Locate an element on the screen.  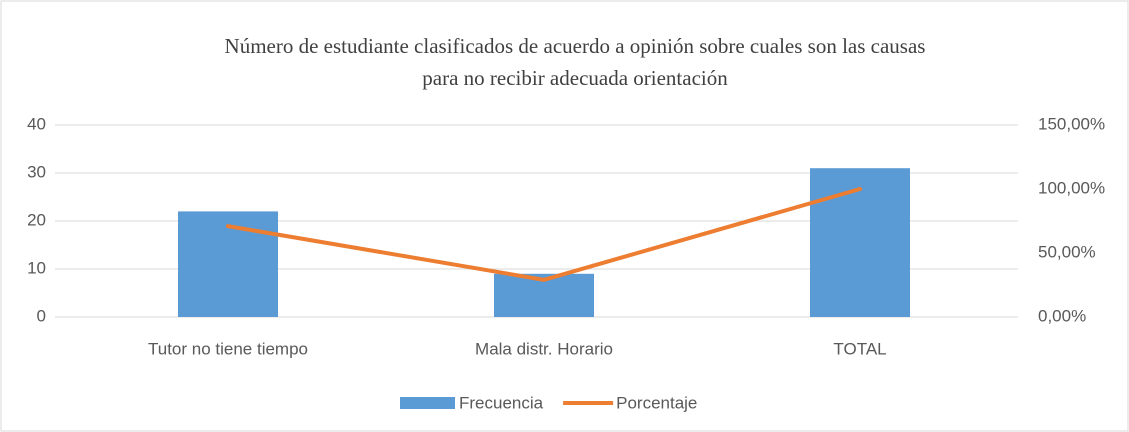
y-tick-label: 20 is located at coordinates (36, 219).